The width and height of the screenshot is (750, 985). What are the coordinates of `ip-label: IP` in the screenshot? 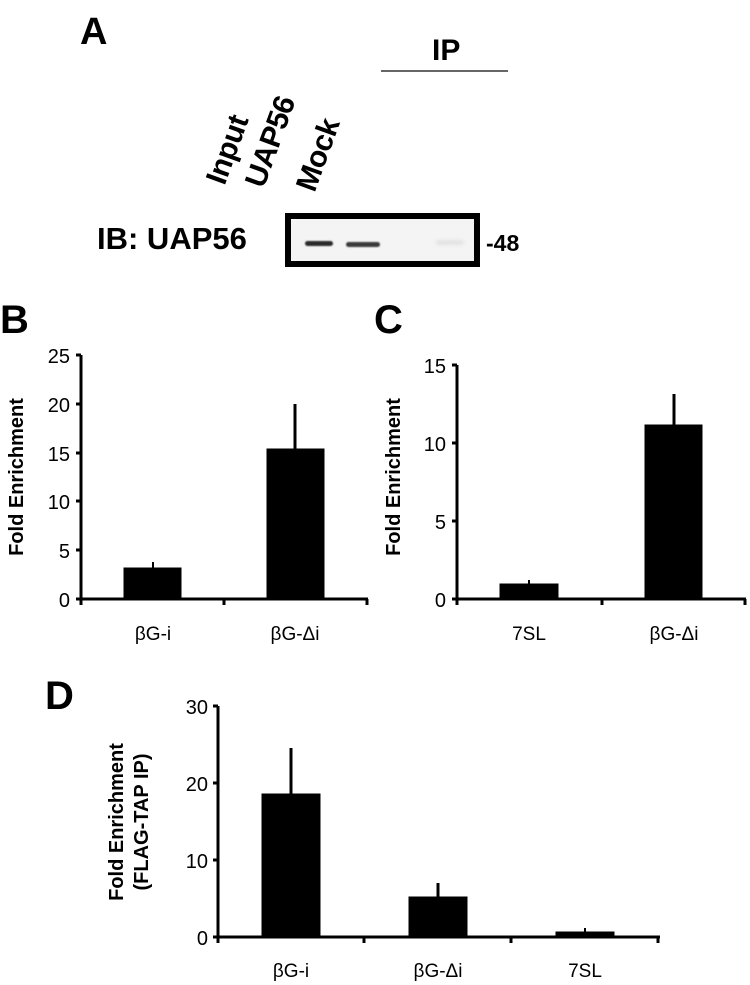 It's located at (446, 50).